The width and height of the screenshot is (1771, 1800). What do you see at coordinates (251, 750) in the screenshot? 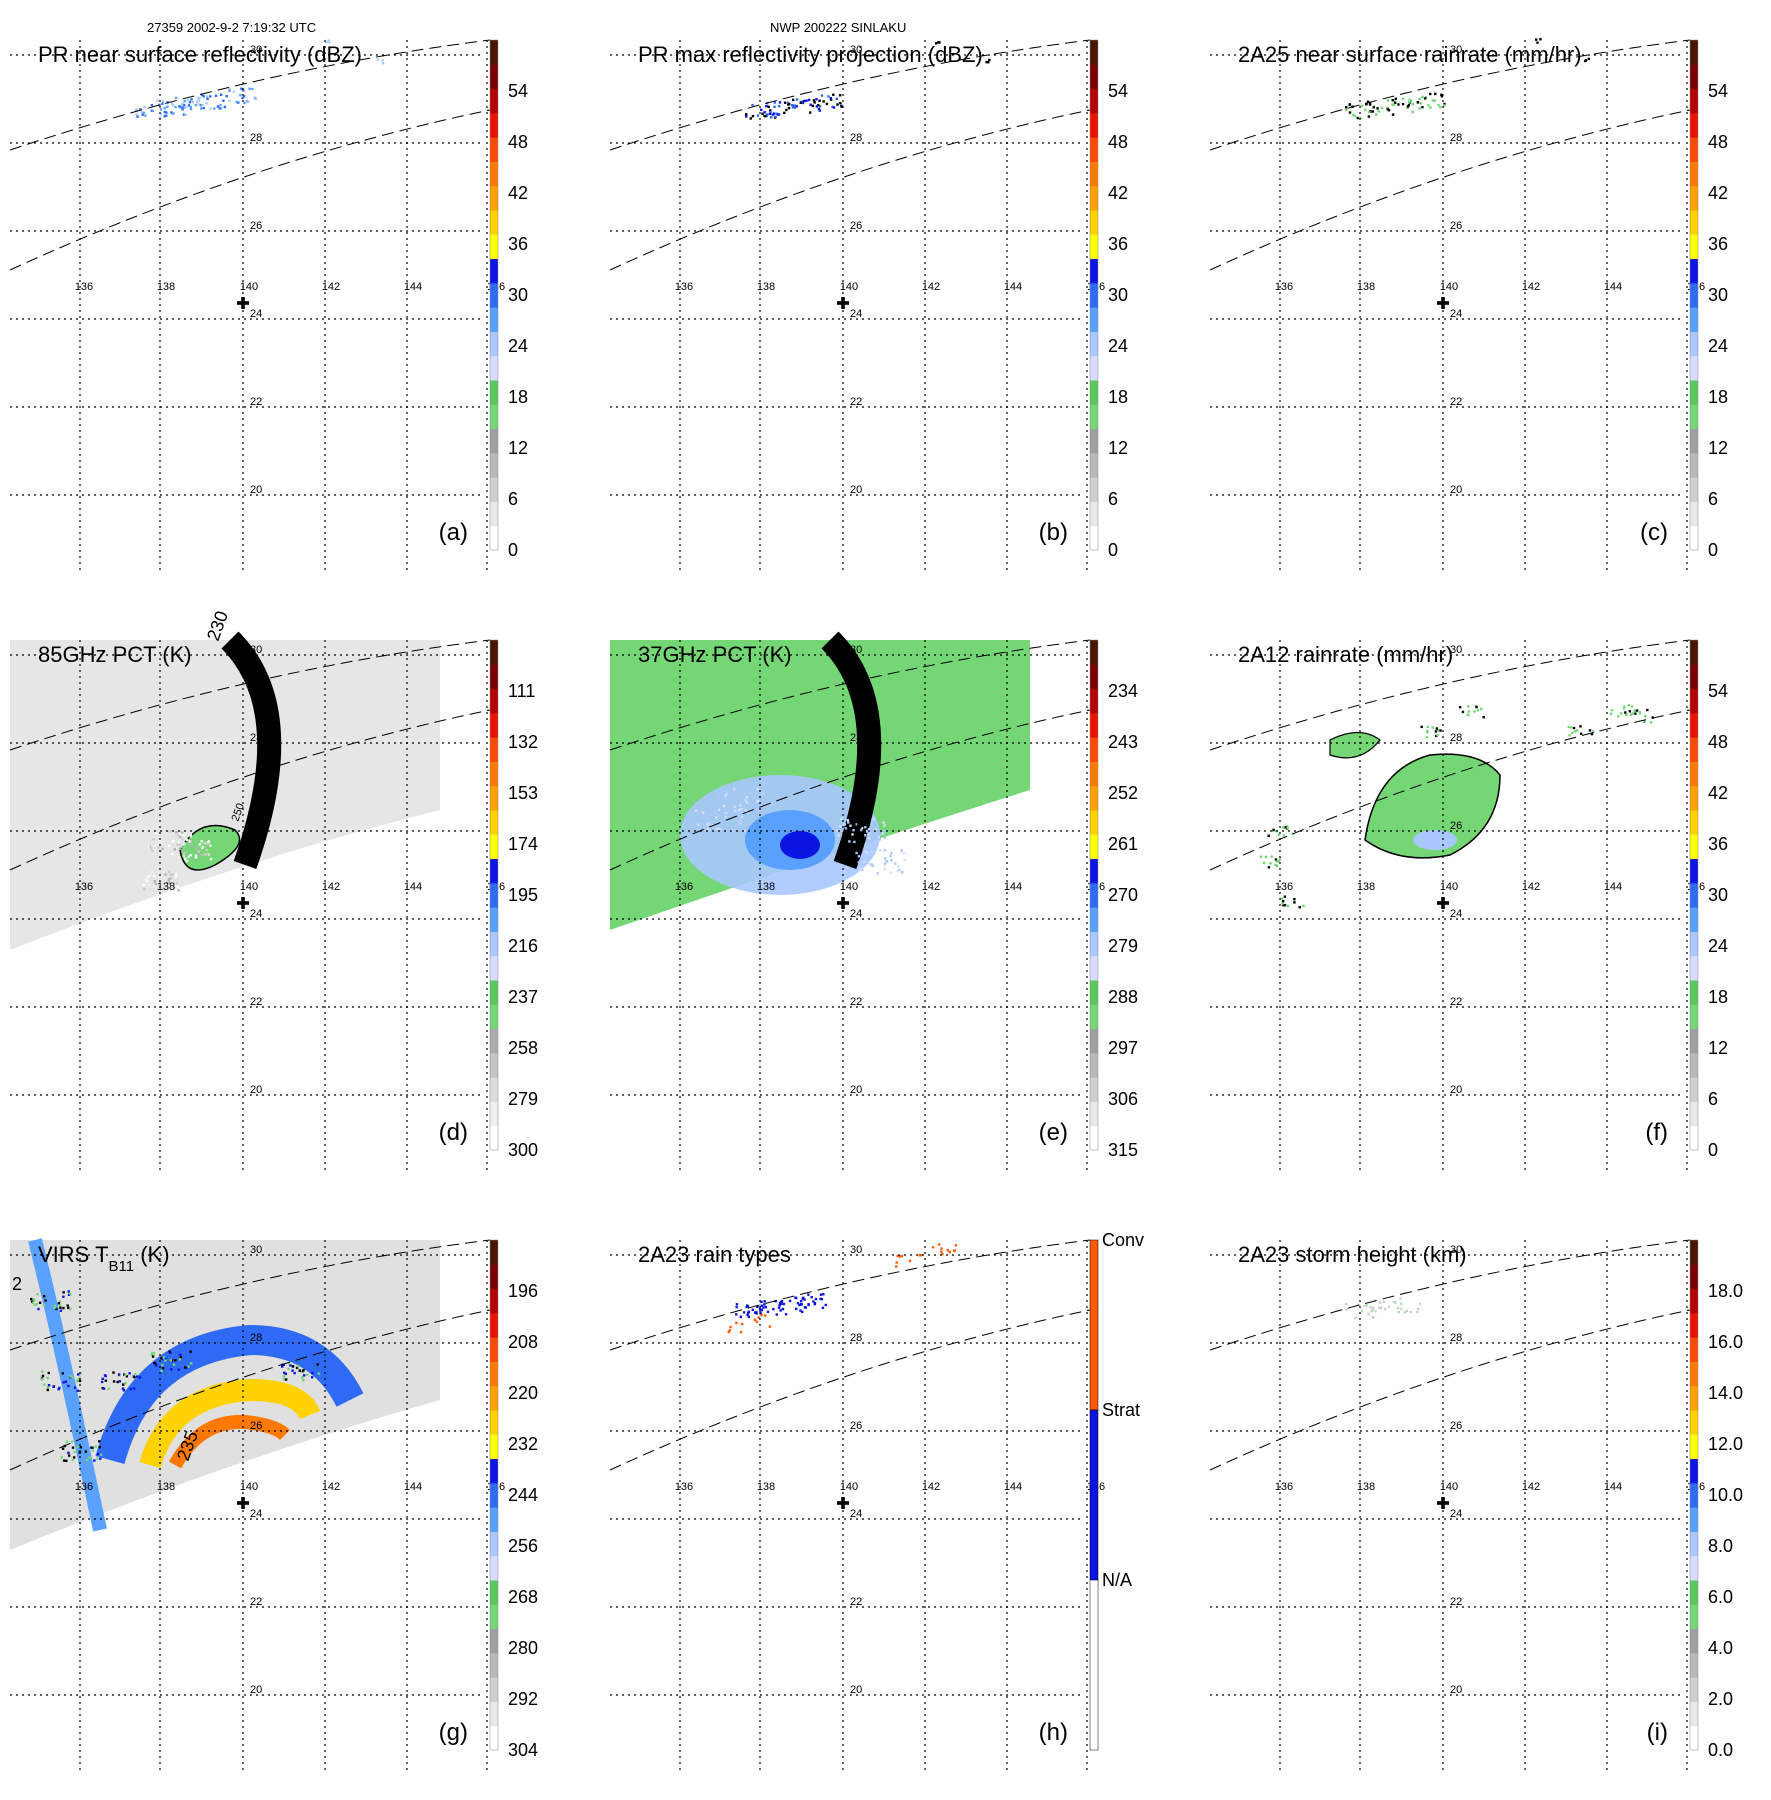
I see `missing-data-arc` at bounding box center [251, 750].